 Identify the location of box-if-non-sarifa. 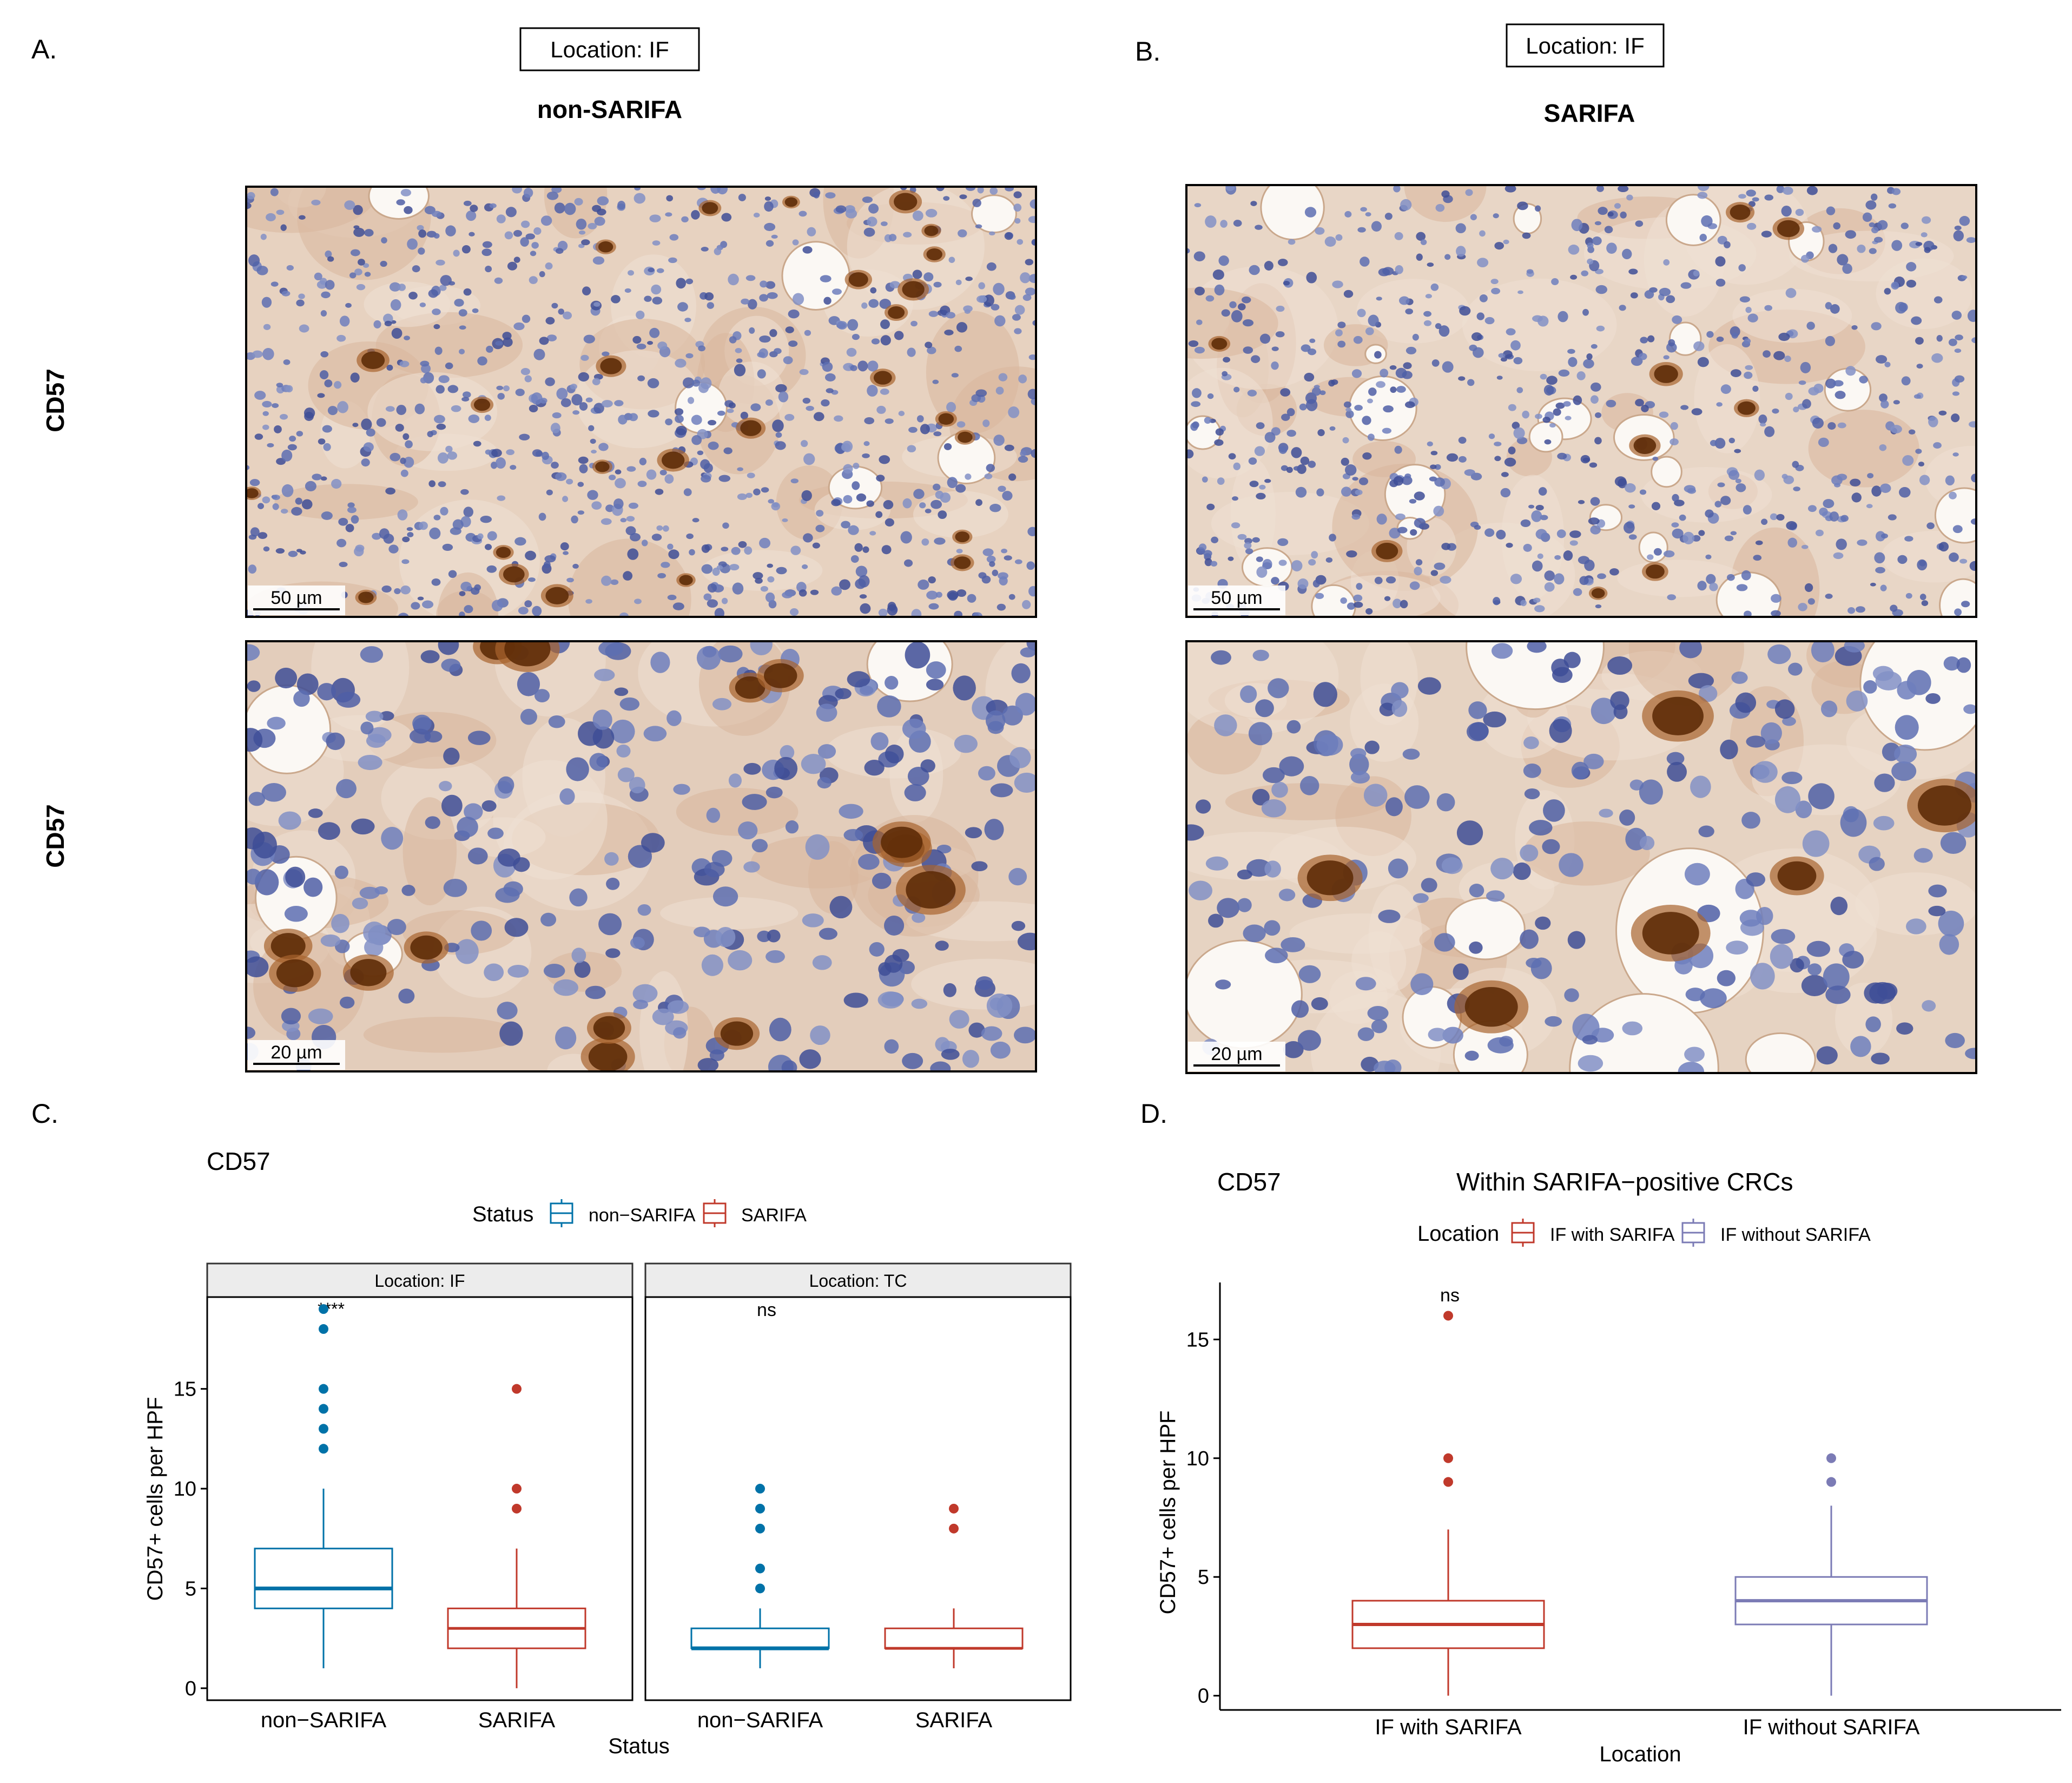
(323, 1486).